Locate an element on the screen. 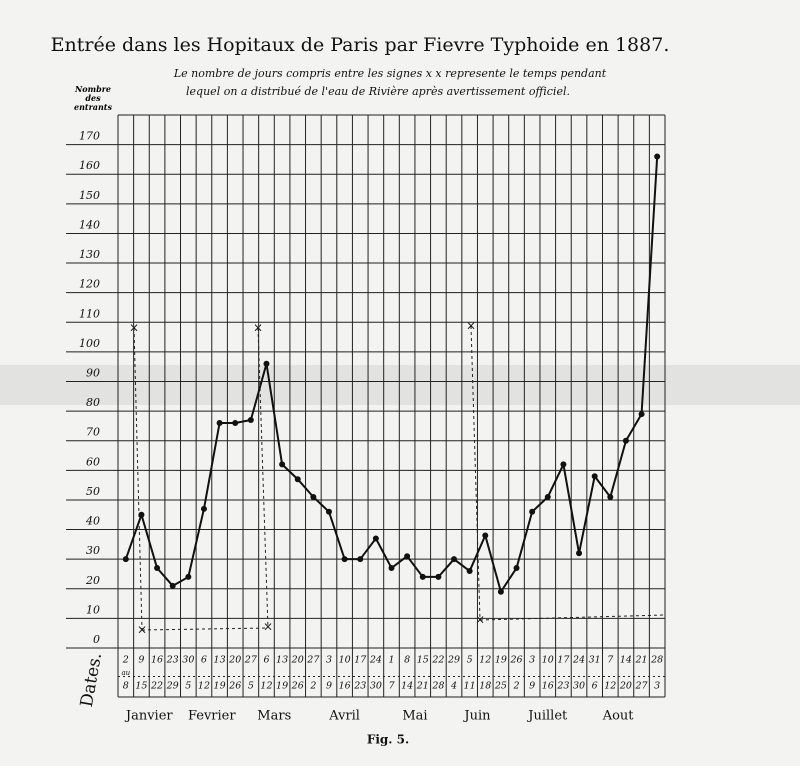 The image size is (800, 766). y-axis-label: Nombre des entrants is located at coordinates (92, 98).